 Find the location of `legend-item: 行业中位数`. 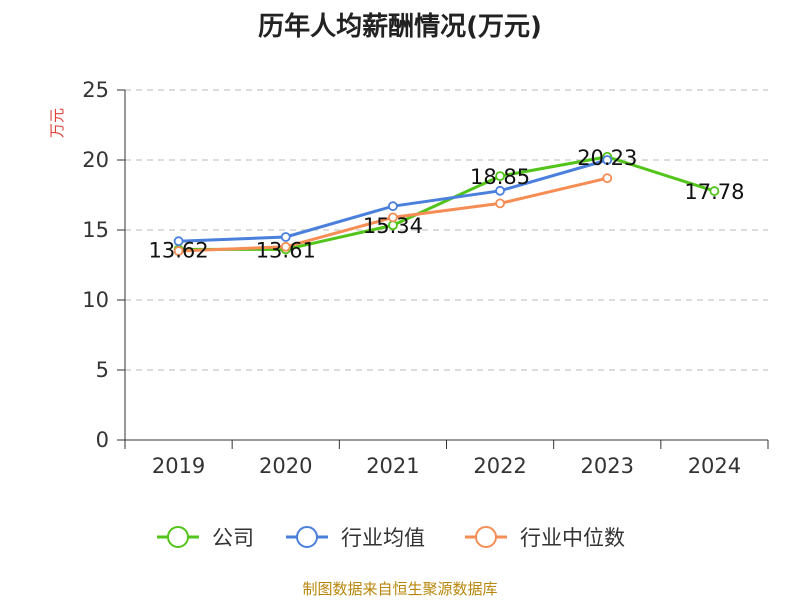

legend-item: 行业中位数 is located at coordinates (545, 538).